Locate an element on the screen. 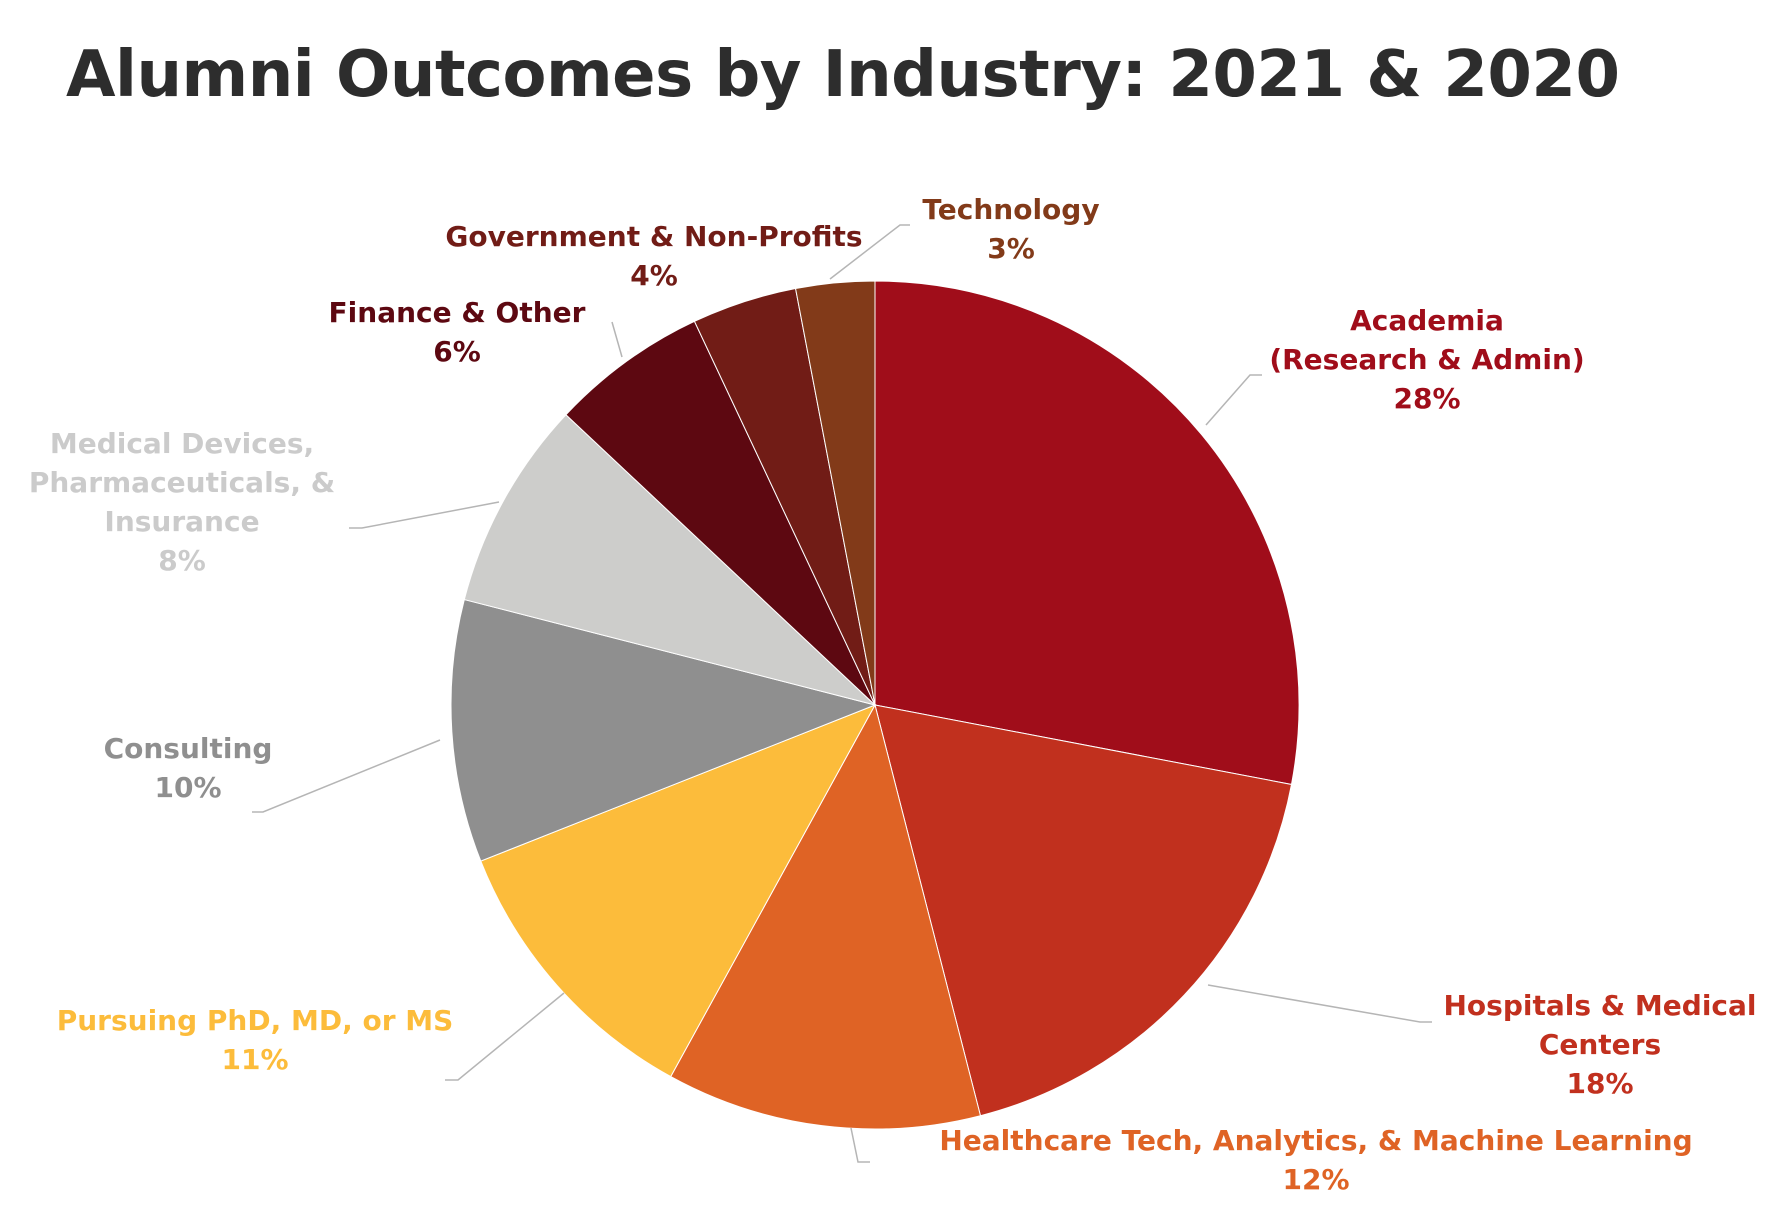 The width and height of the screenshot is (1776, 1220). slice-category: Academia is located at coordinates (1427, 320).